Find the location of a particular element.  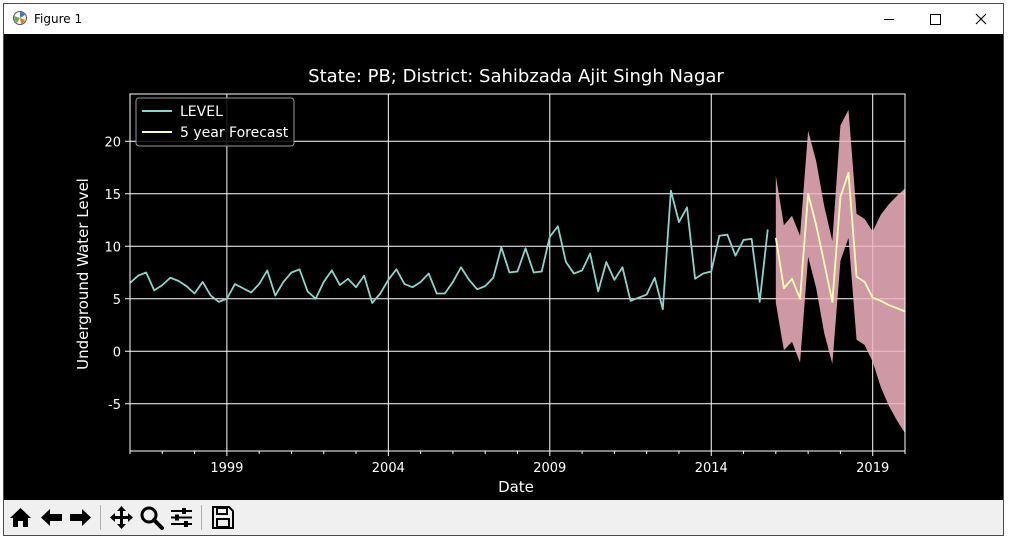

minimize-icon is located at coordinates (889, 19).